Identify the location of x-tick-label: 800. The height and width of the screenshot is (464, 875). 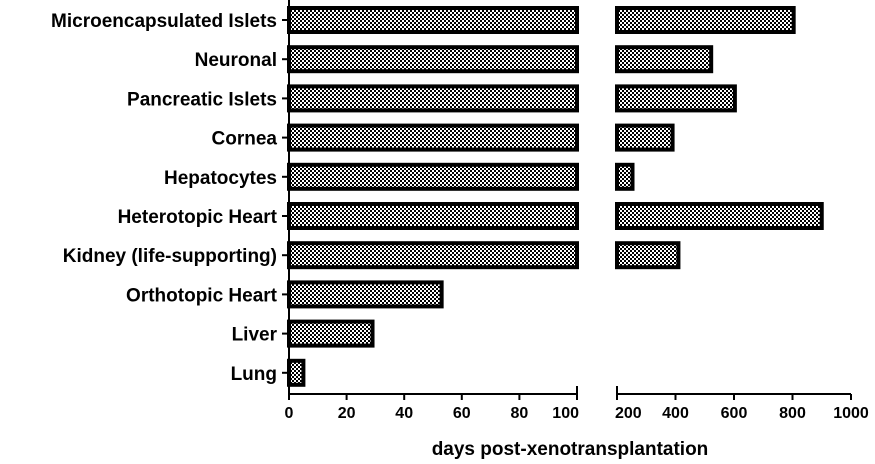
(792, 413).